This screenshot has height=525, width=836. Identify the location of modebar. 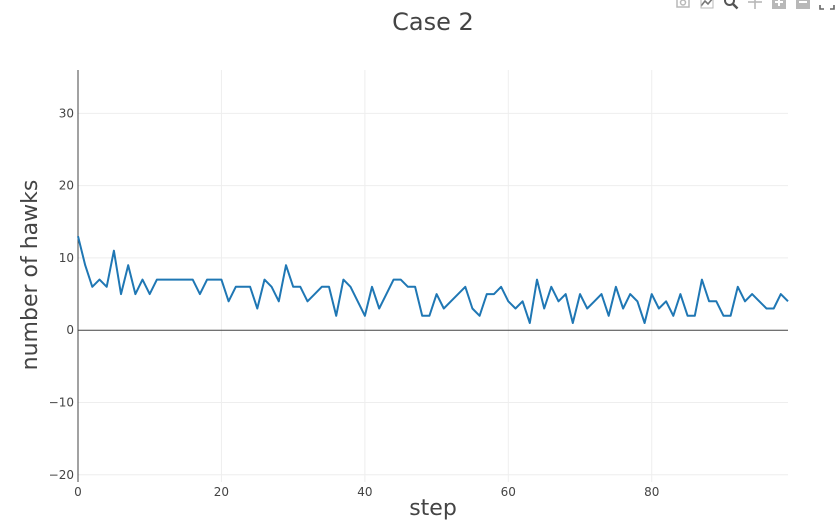
(755, 5).